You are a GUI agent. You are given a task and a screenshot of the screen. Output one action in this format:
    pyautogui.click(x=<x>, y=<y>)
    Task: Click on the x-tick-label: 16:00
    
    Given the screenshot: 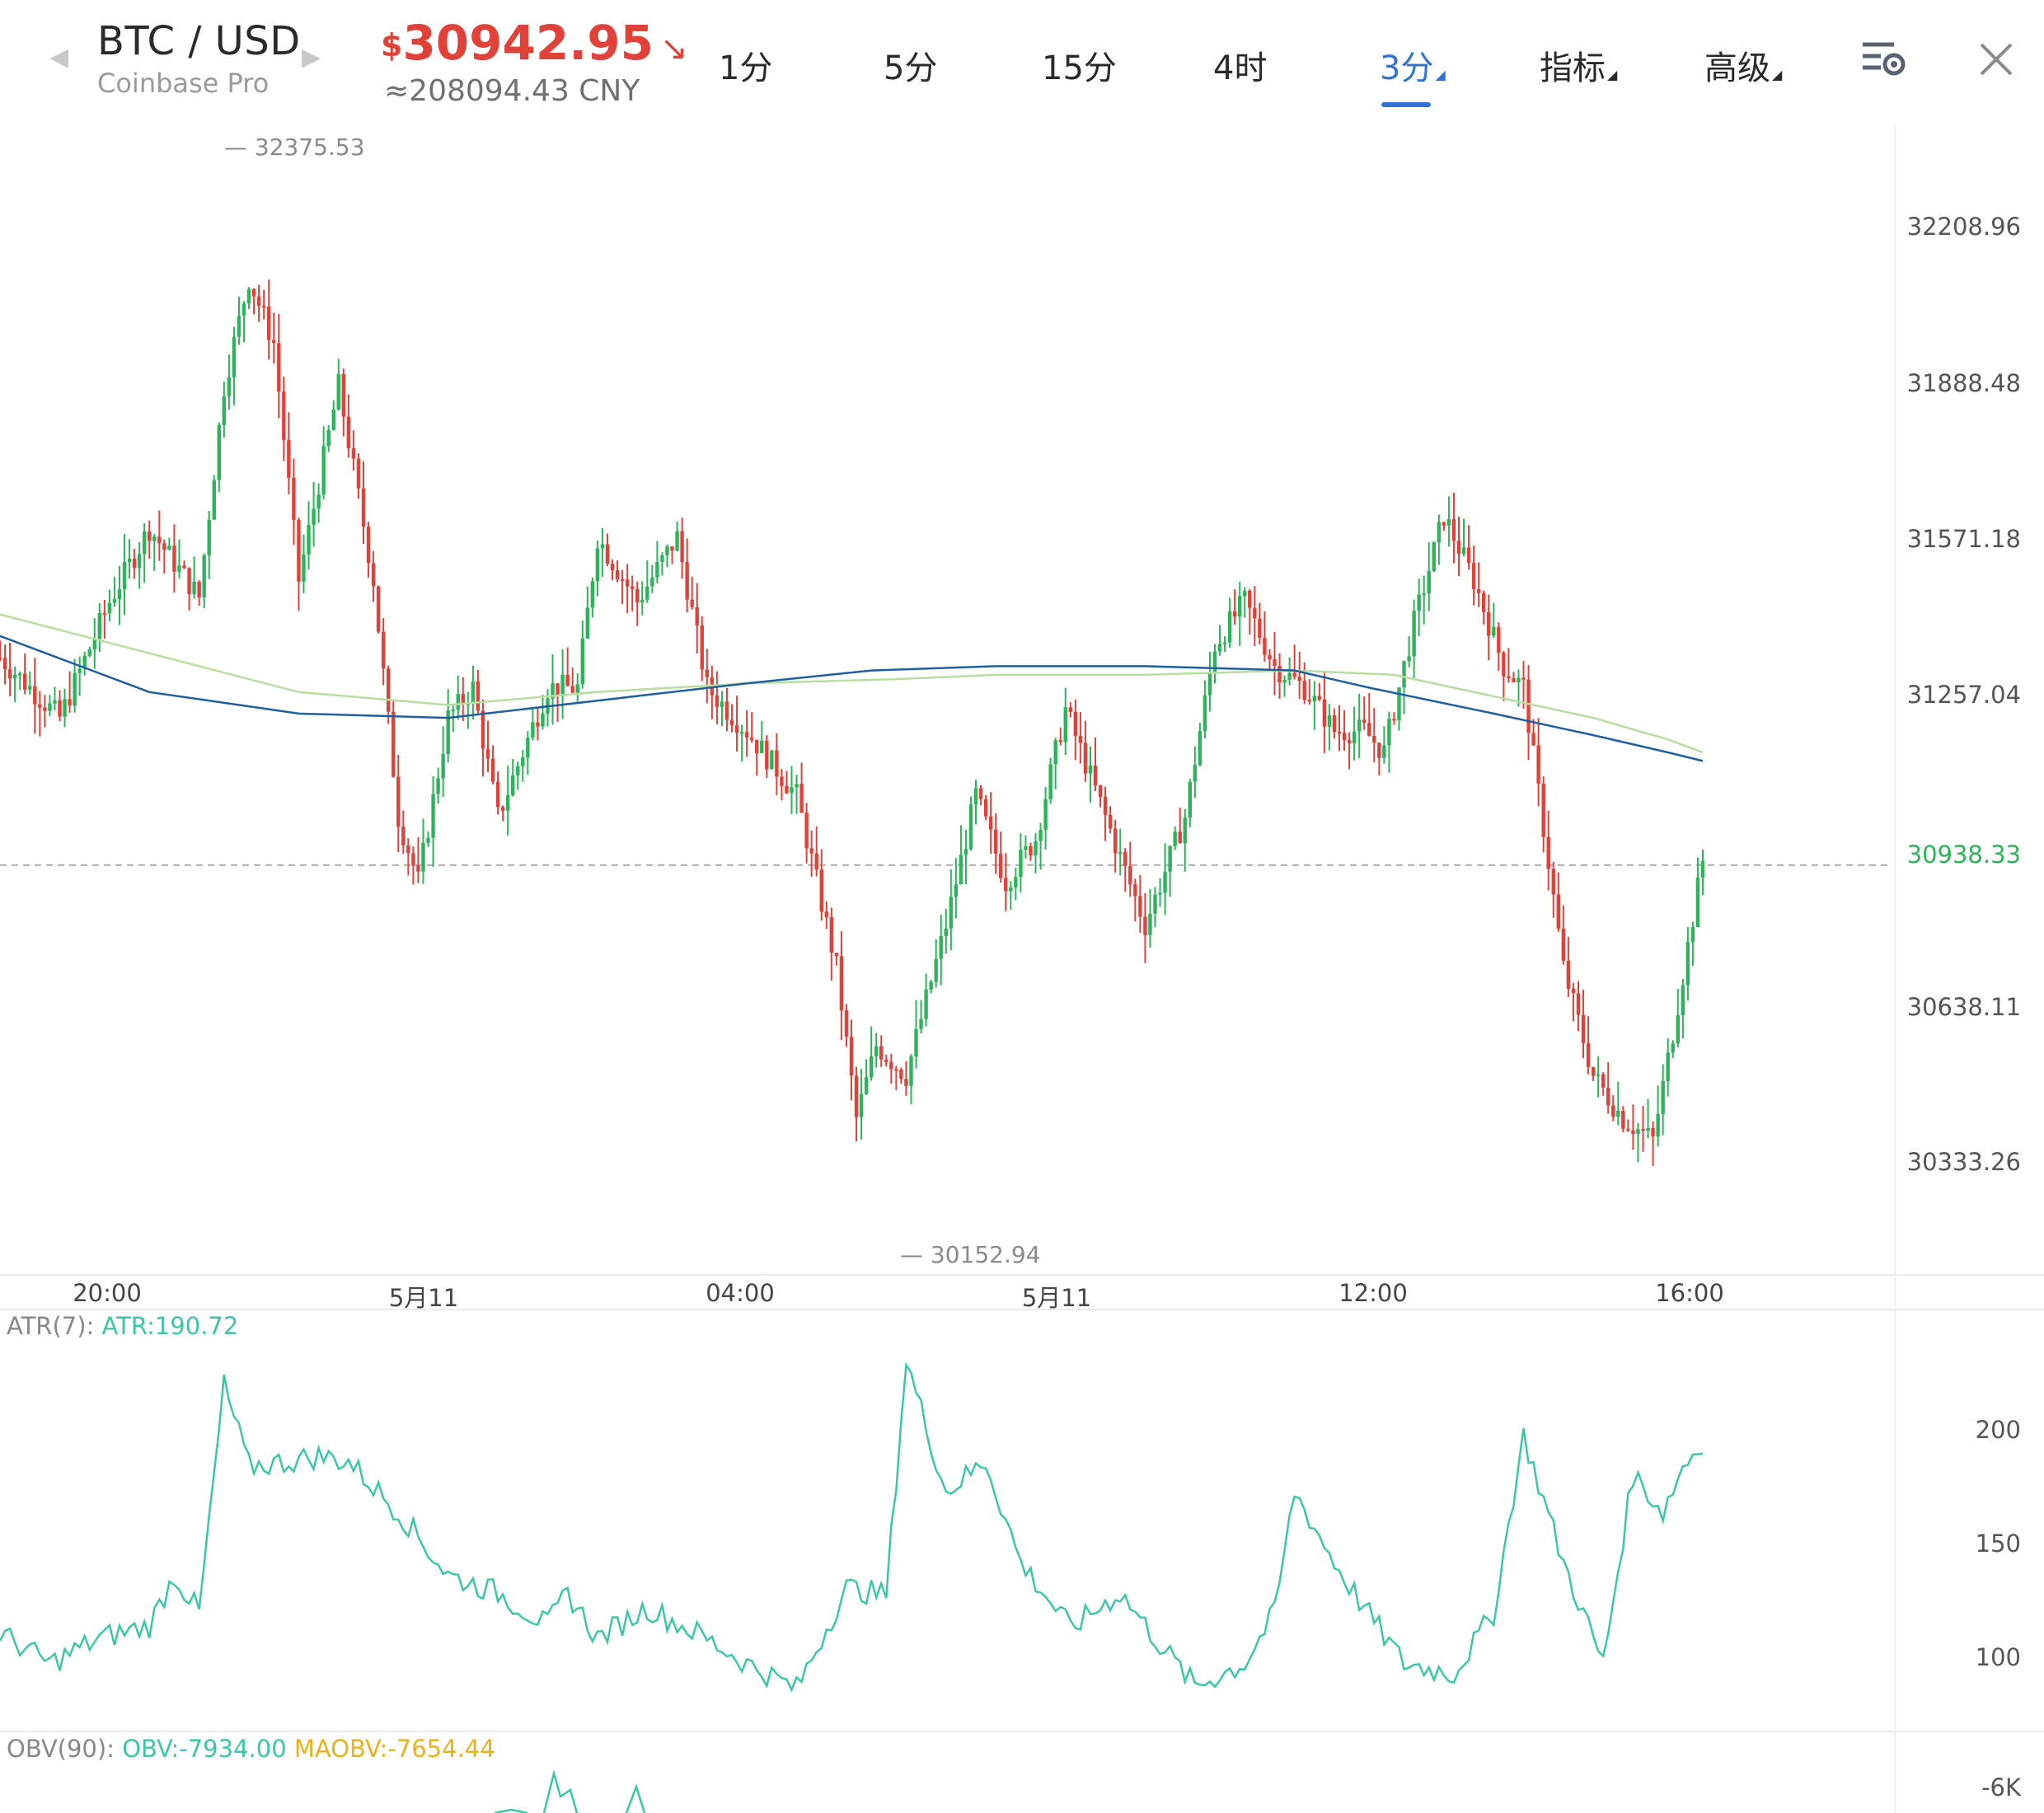 What is the action you would take?
    pyautogui.click(x=1689, y=1293)
    